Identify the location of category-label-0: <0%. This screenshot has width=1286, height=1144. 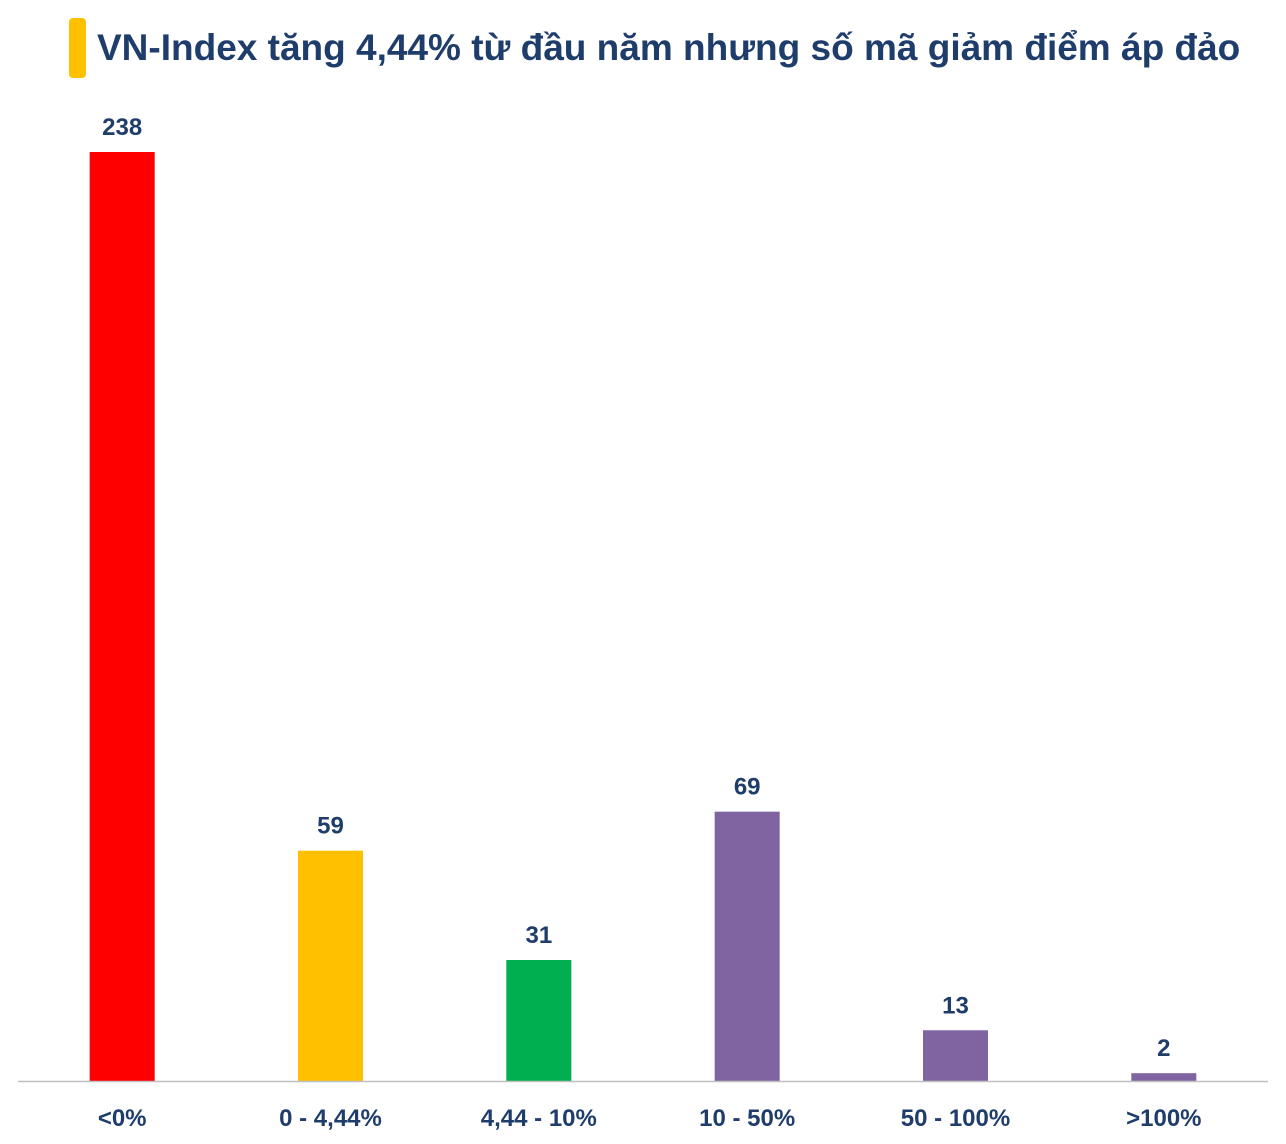
(122, 1118).